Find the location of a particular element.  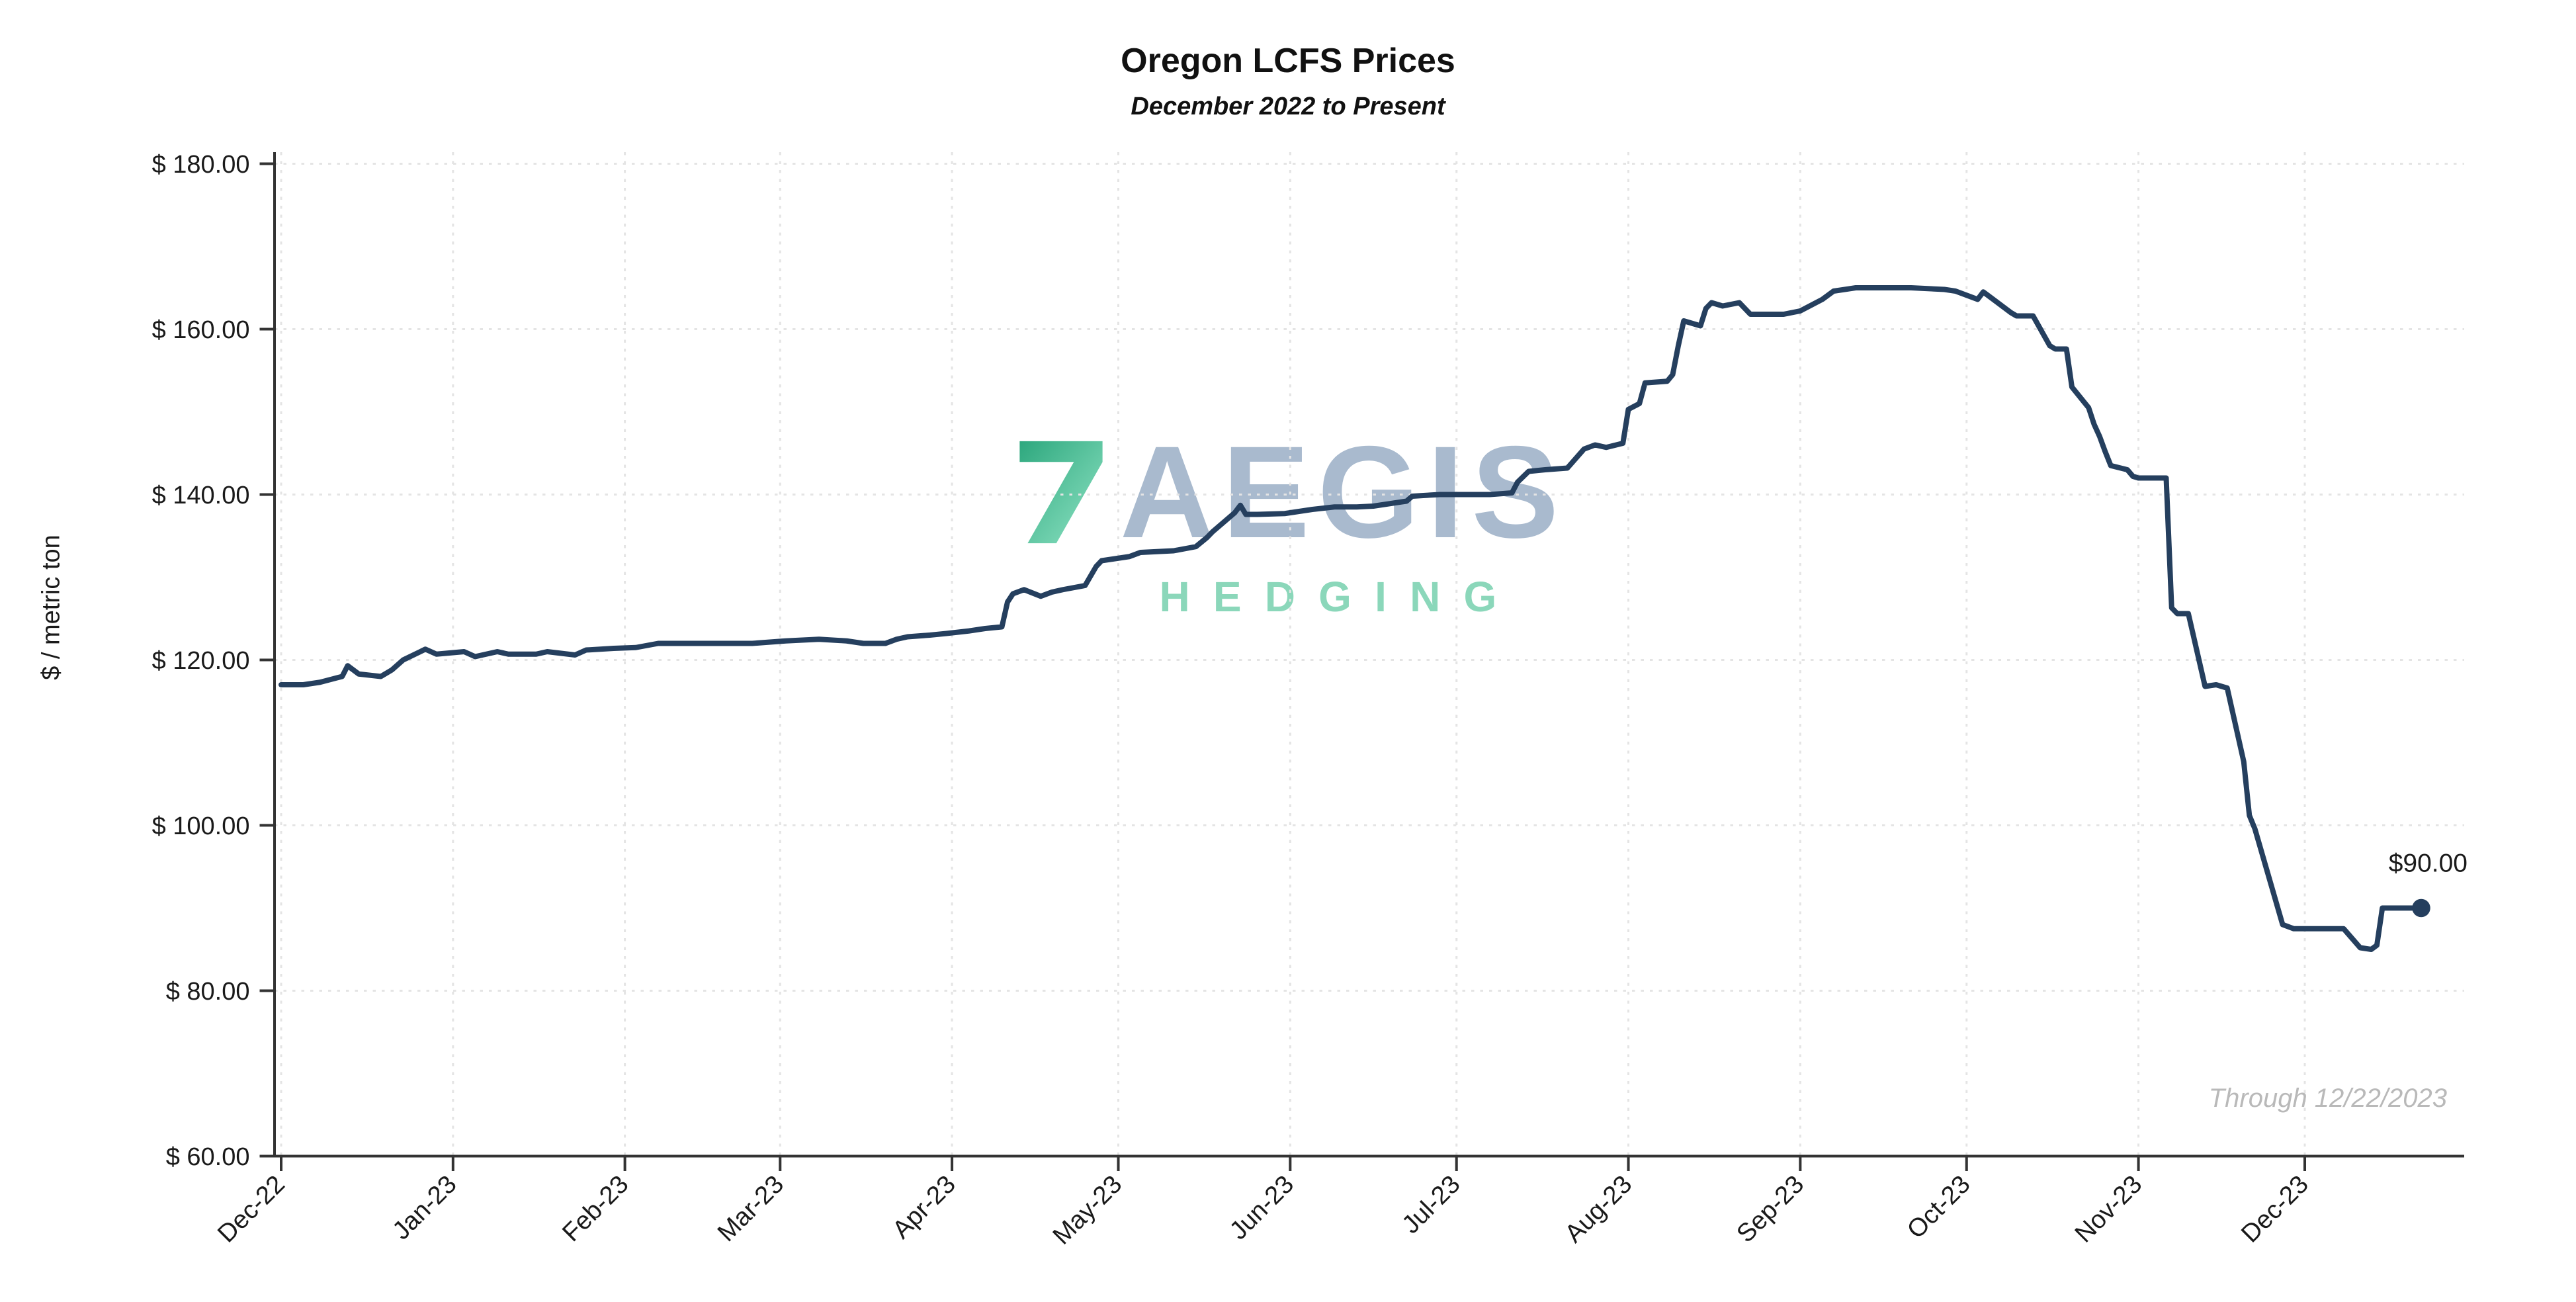

y-tick-label: $ 100.00 is located at coordinates (201, 826).